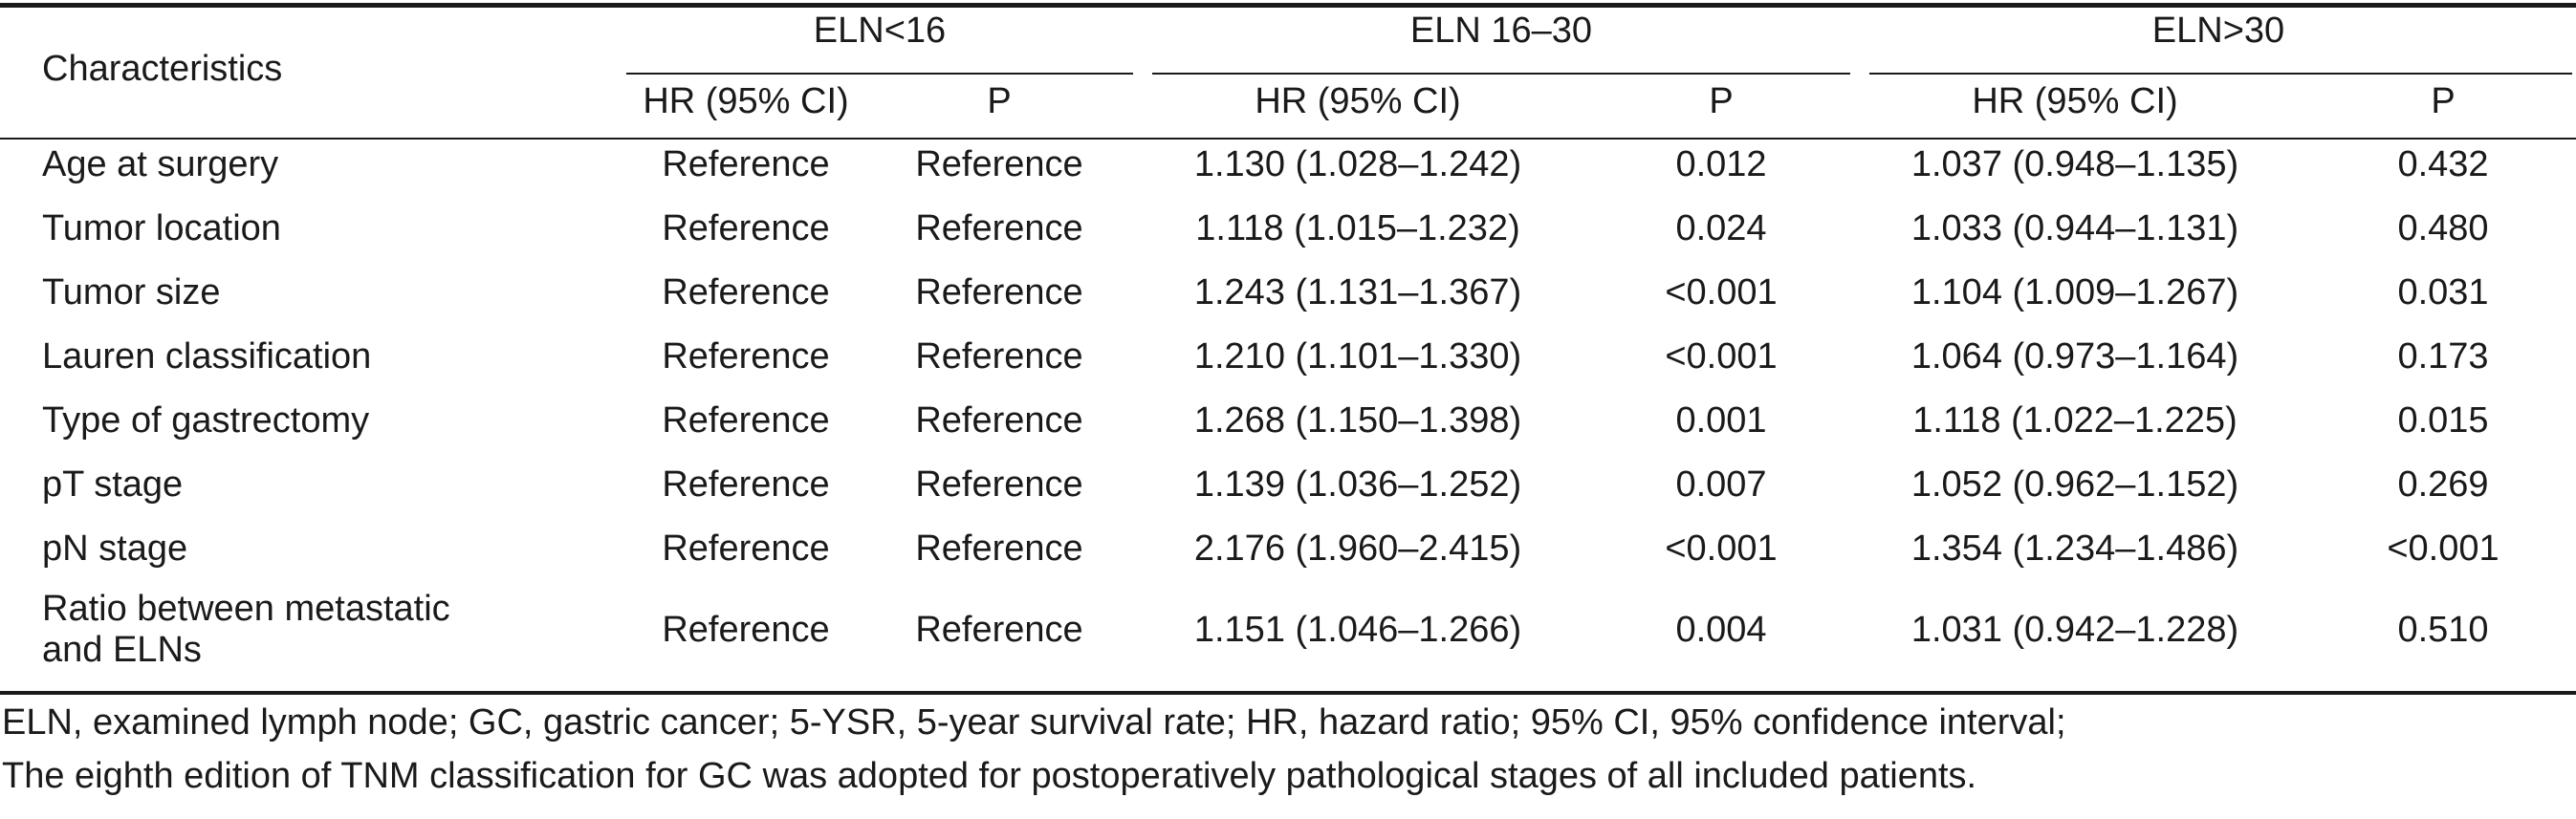 This screenshot has width=2576, height=819. Describe the element at coordinates (2074, 164) in the screenshot. I see `cell-g3-hr: 1.037 (0.948–1.135)` at that location.